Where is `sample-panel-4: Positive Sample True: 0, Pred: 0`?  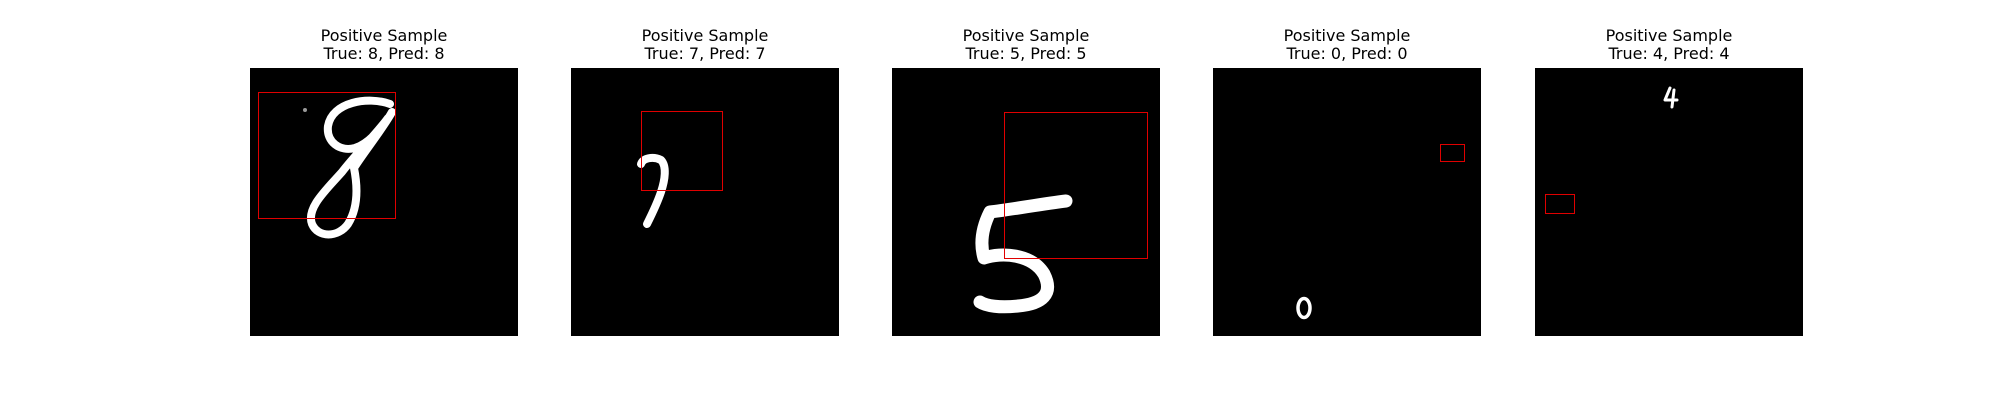 sample-panel-4: Positive Sample True: 0, Pred: 0 is located at coordinates (1347, 181).